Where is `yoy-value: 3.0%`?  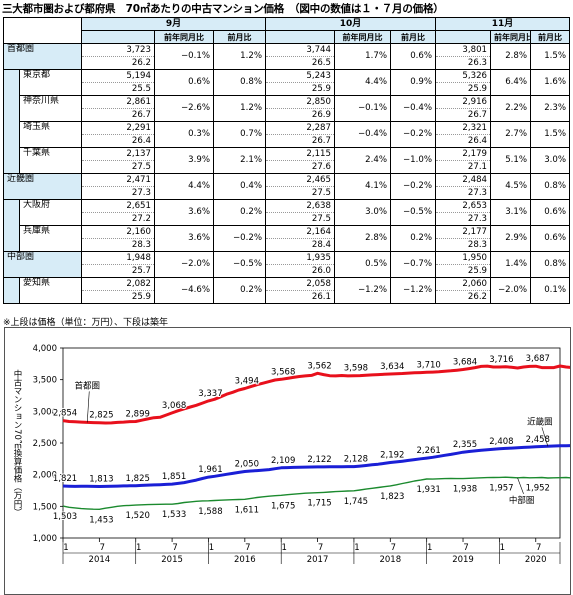 yoy-value: 3.0% is located at coordinates (362, 212).